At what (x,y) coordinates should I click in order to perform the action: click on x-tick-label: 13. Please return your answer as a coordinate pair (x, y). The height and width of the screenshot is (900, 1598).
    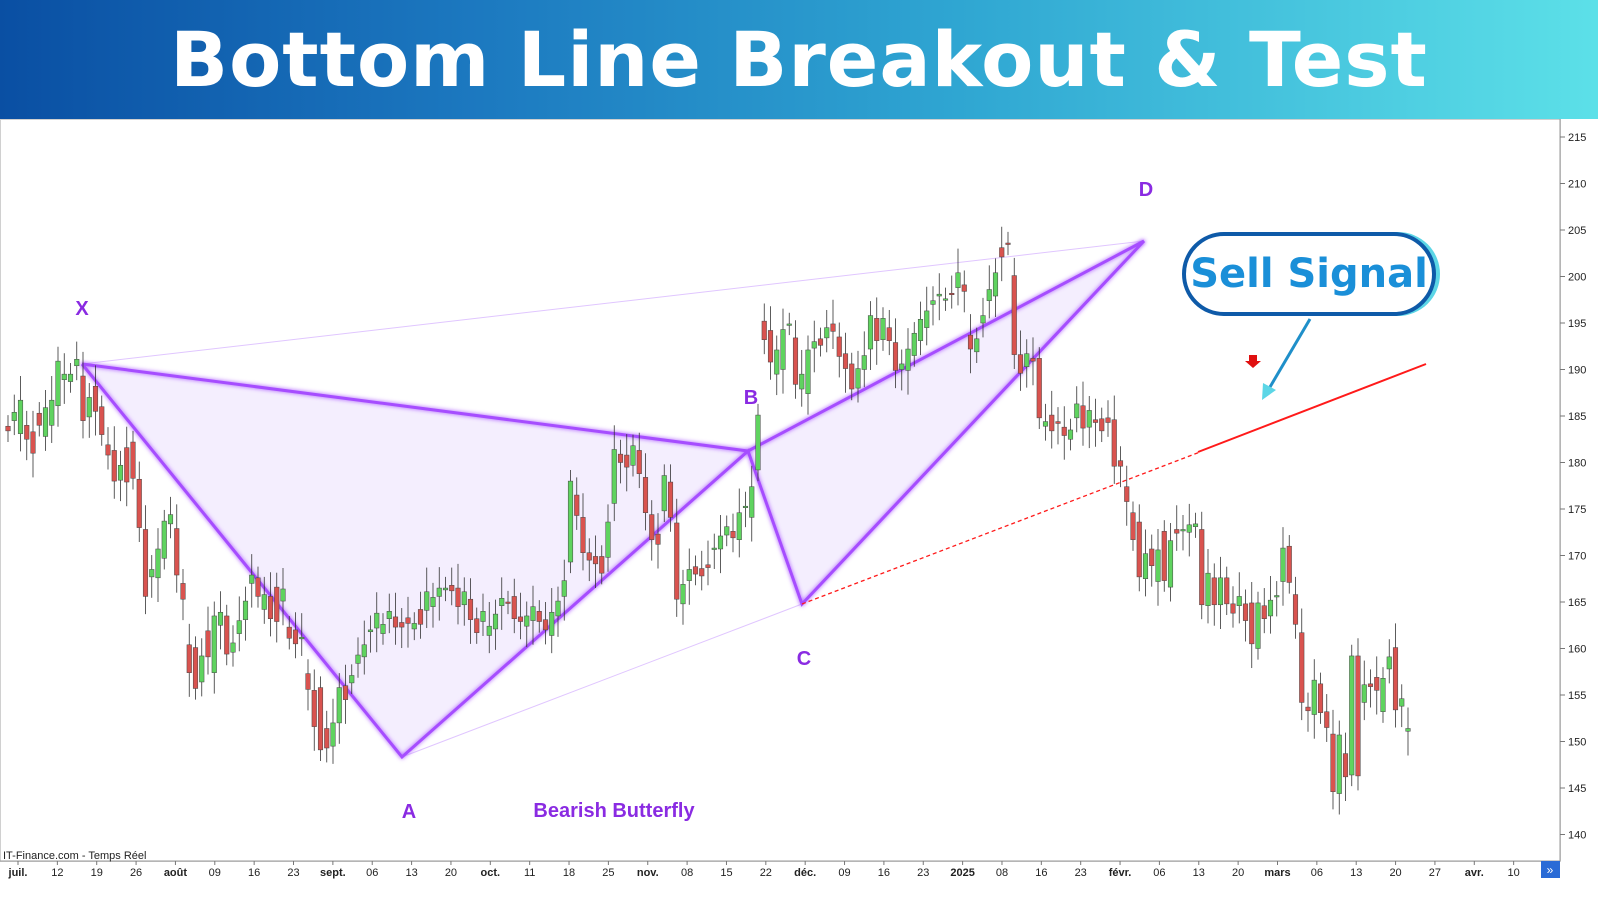
    Looking at the image, I should click on (411, 873).